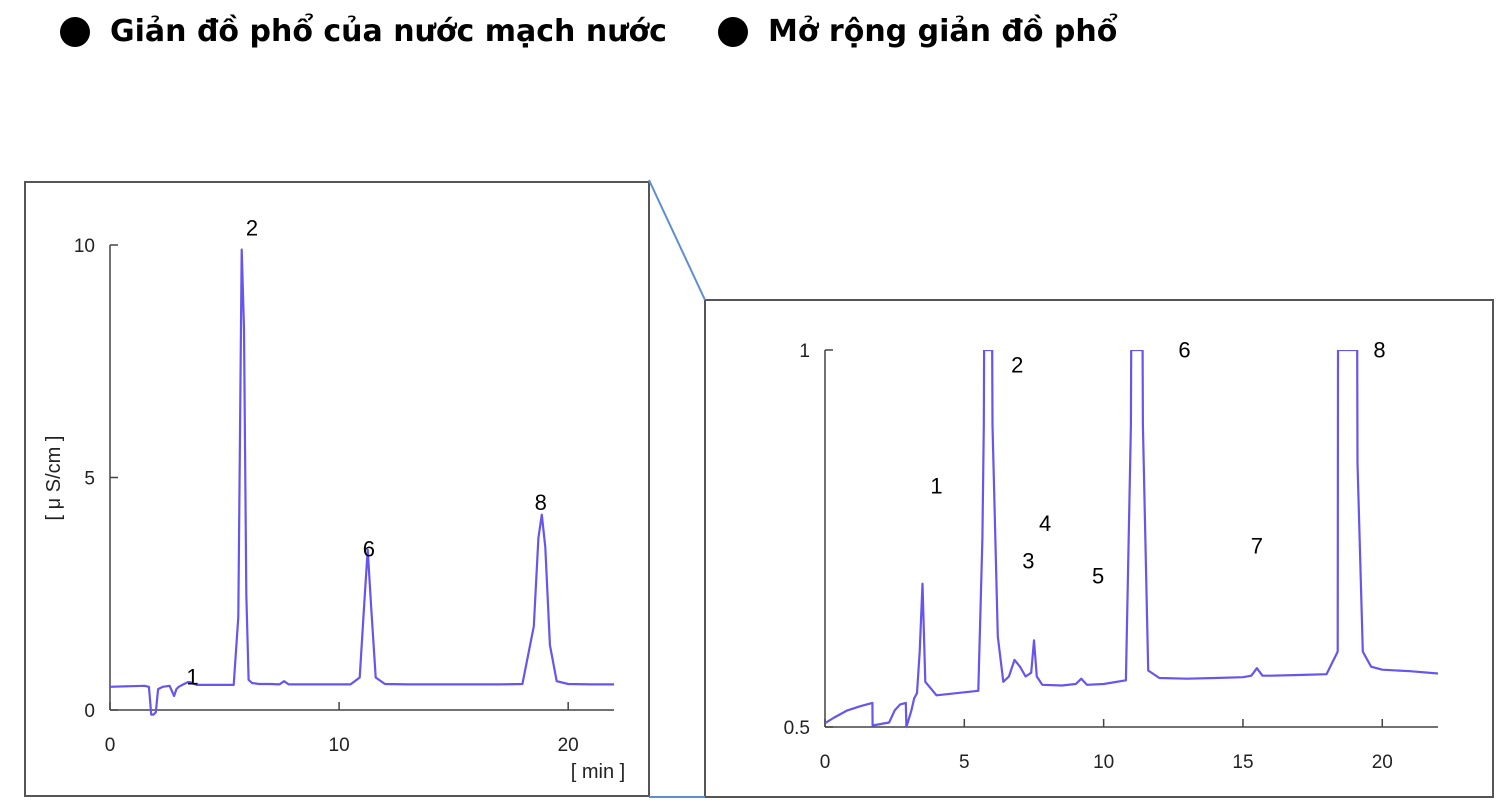 The width and height of the screenshot is (1500, 809). I want to click on left-y-tick-label: 0, so click(89, 711).